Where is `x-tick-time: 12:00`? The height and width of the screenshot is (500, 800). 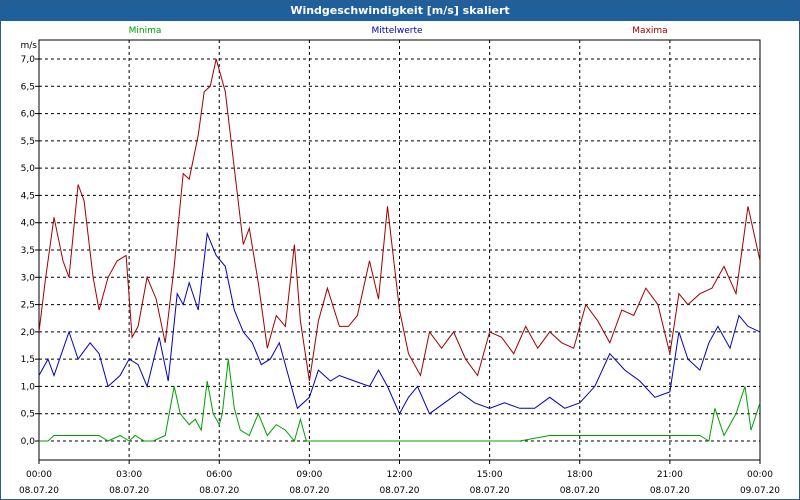
x-tick-time: 12:00 is located at coordinates (400, 475).